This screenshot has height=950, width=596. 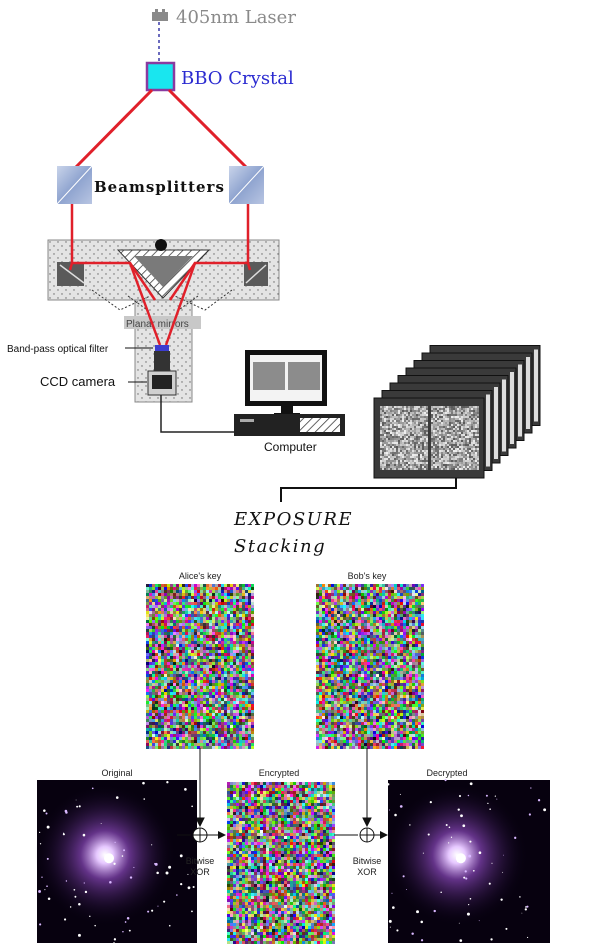 I want to click on exposure-label-1: EXPOSURE, so click(x=293, y=519).